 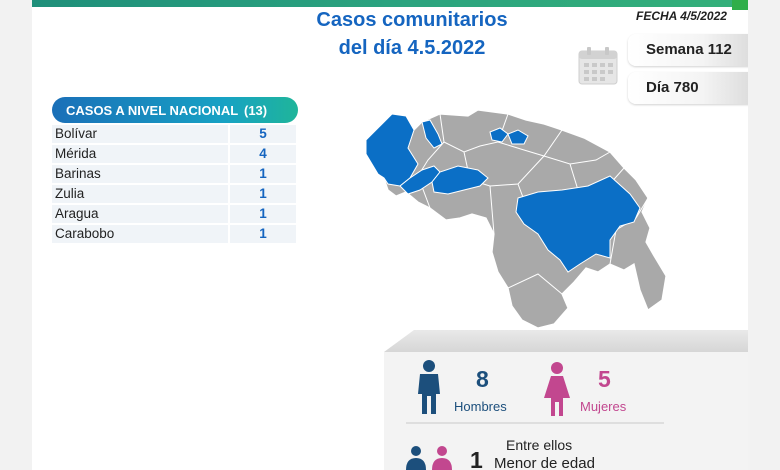 What do you see at coordinates (598, 66) in the screenshot?
I see `calendar-icon` at bounding box center [598, 66].